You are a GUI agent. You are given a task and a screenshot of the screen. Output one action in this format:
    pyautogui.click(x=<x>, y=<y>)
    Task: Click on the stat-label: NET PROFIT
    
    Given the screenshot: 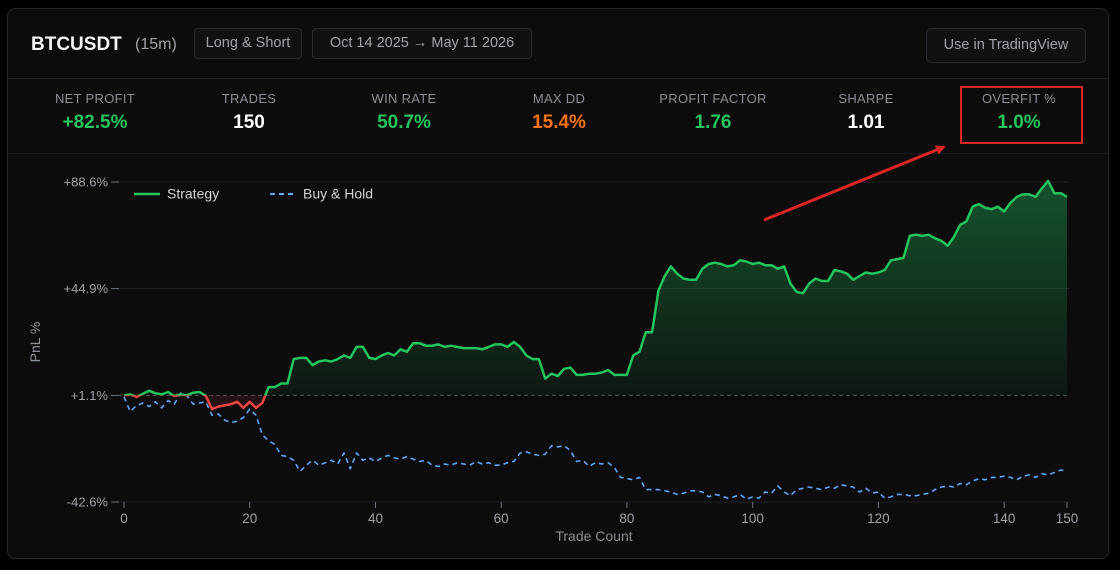 What is the action you would take?
    pyautogui.click(x=95, y=98)
    